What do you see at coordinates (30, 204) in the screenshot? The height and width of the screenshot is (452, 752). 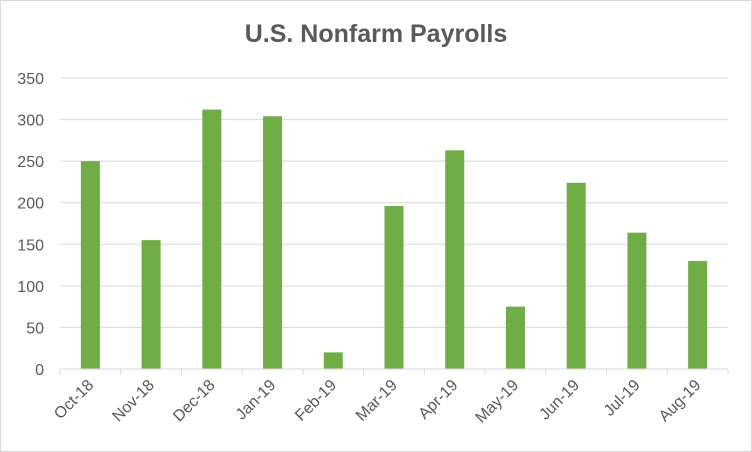 I see `y-tick-label: 200` at bounding box center [30, 204].